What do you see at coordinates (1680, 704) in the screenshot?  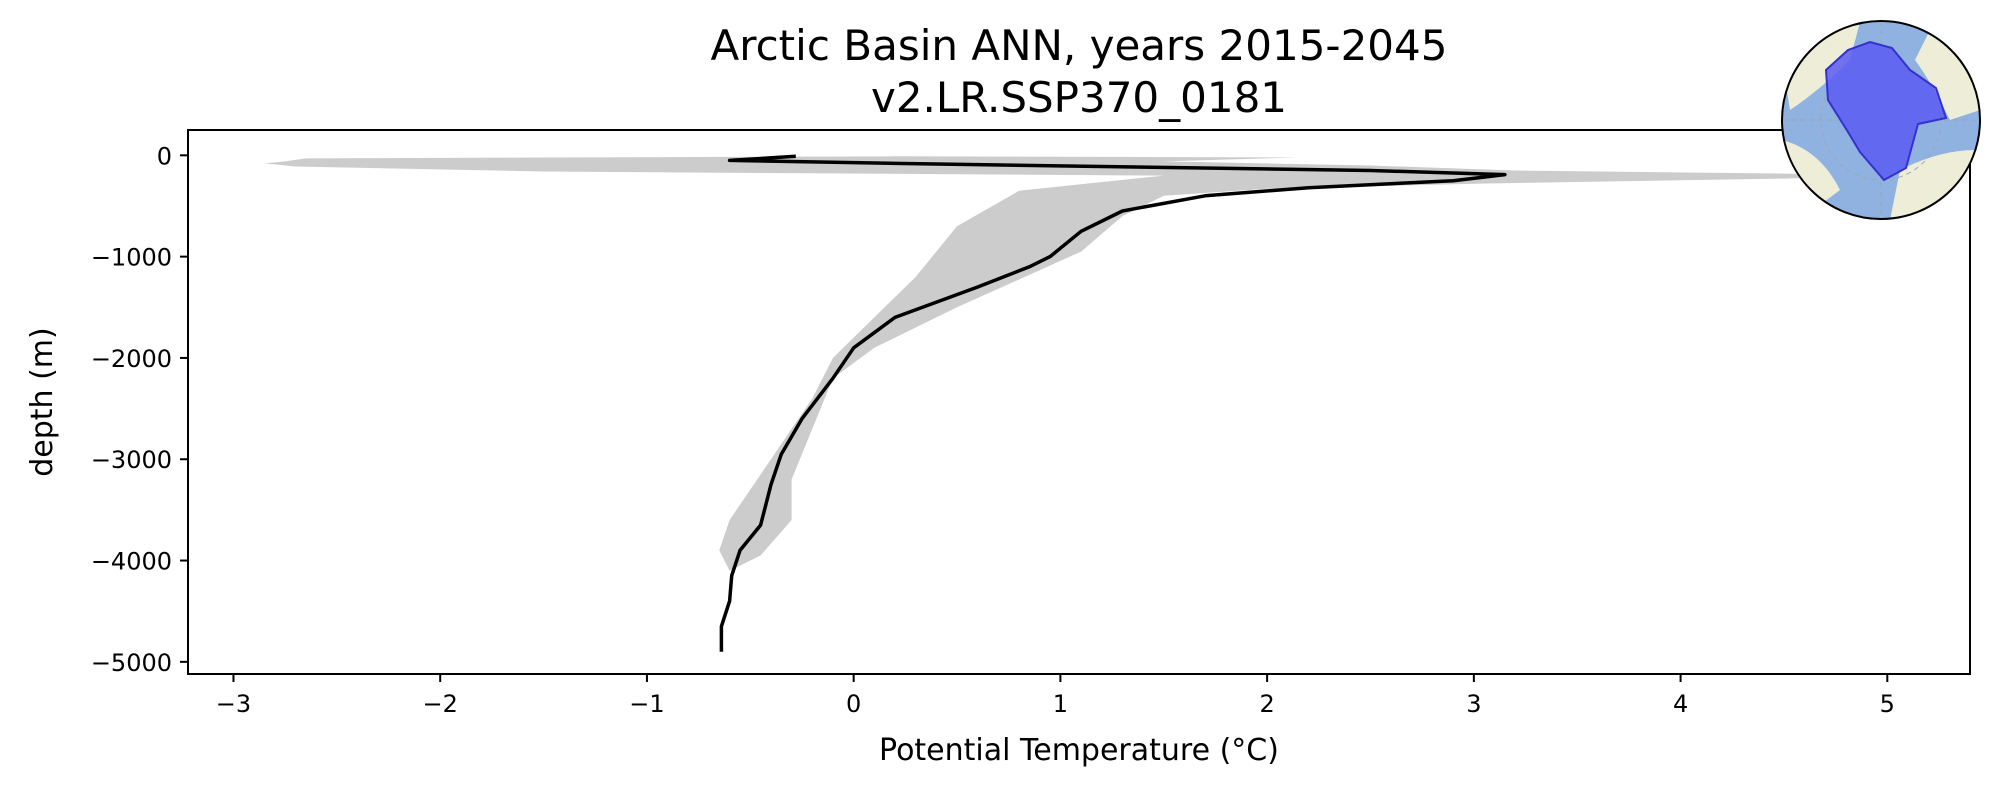 I see `x-tick-label: 4` at bounding box center [1680, 704].